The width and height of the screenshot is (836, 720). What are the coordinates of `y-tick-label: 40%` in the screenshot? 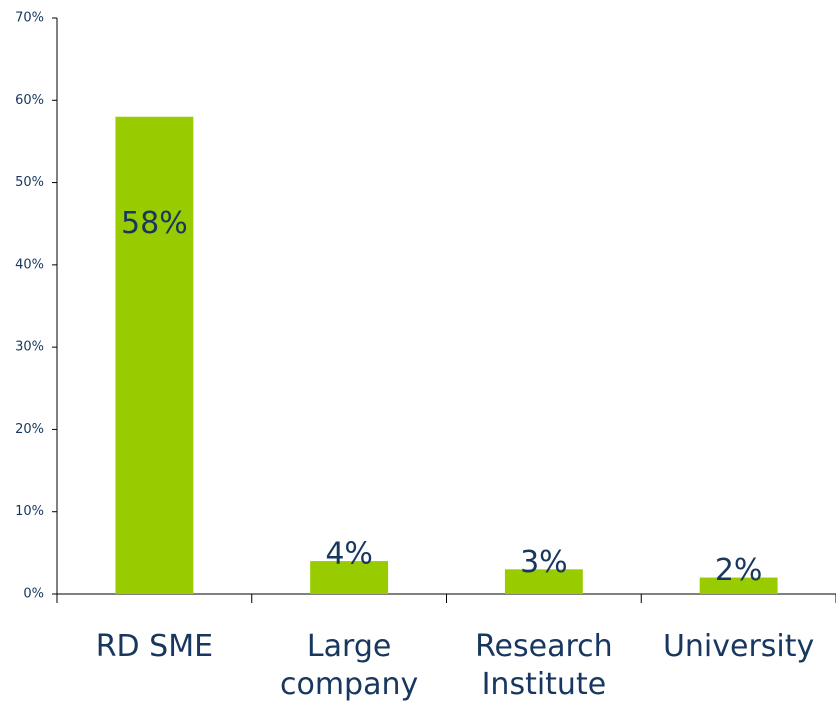 It's located at (29, 264).